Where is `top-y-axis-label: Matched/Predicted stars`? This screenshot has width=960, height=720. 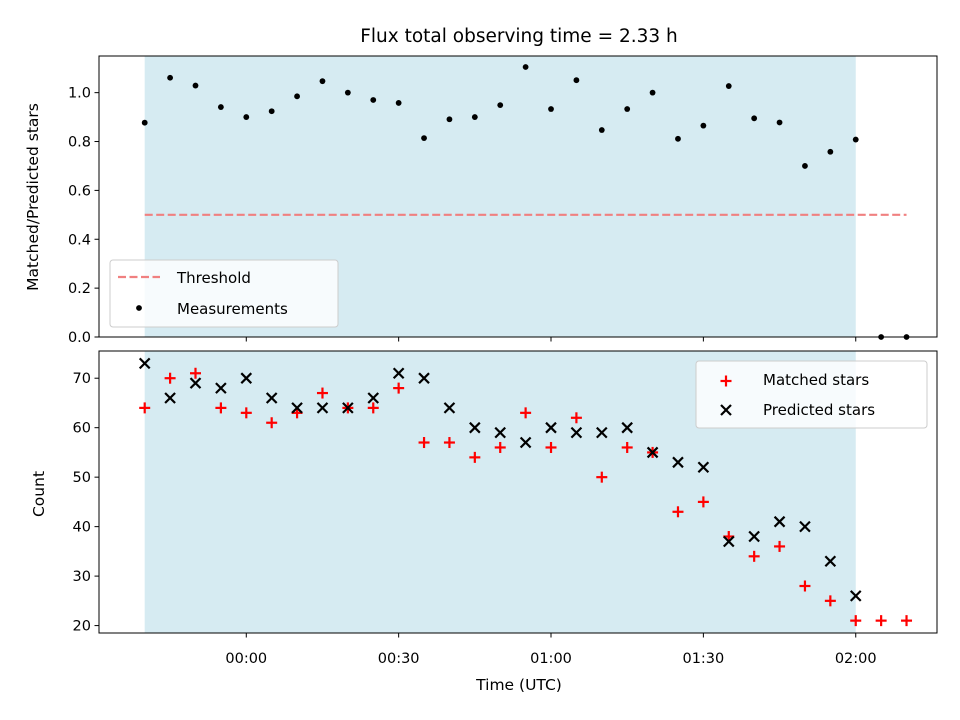
top-y-axis-label: Matched/Predicted stars is located at coordinates (33, 197).